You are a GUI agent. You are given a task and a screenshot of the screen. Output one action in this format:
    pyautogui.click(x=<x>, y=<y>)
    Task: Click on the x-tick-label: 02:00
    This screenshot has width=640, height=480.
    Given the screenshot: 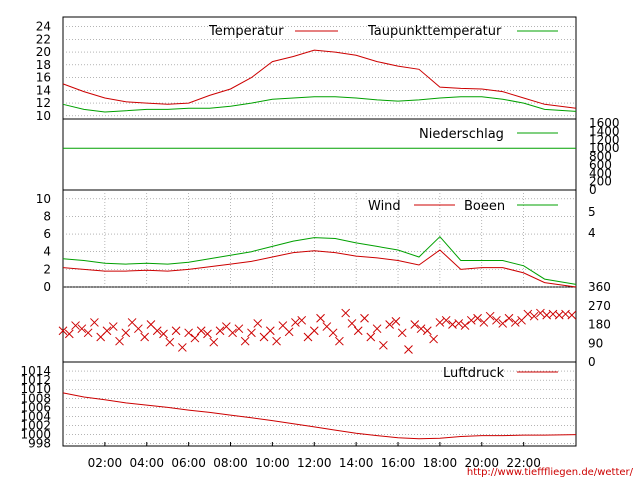 What is the action you would take?
    pyautogui.click(x=105, y=463)
    